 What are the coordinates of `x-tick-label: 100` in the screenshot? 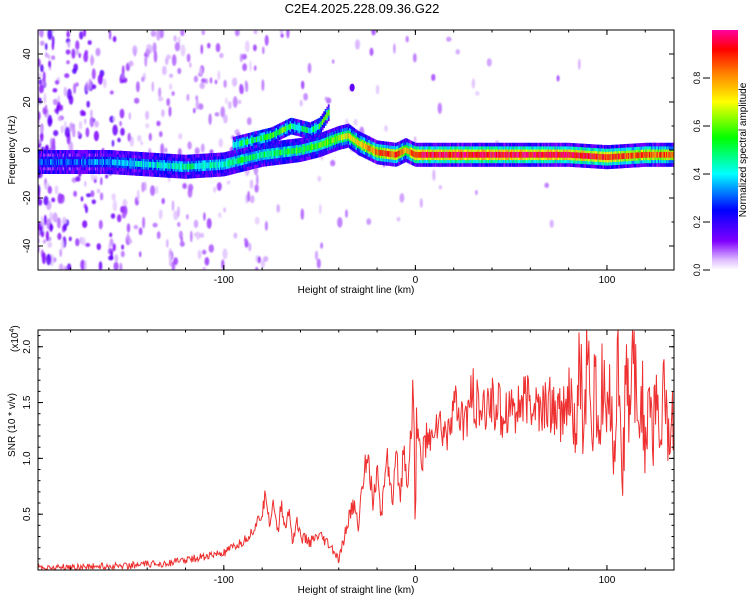 It's located at (607, 580).